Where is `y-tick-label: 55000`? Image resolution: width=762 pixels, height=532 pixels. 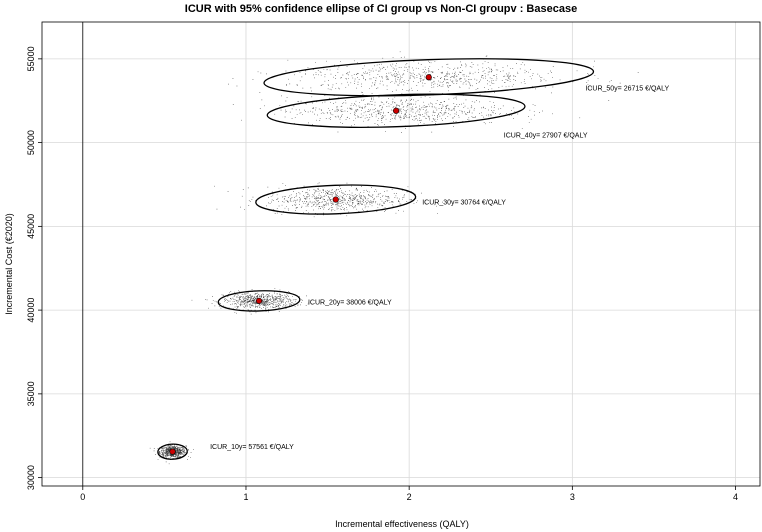
y-tick-label: 55000 is located at coordinates (31, 58).